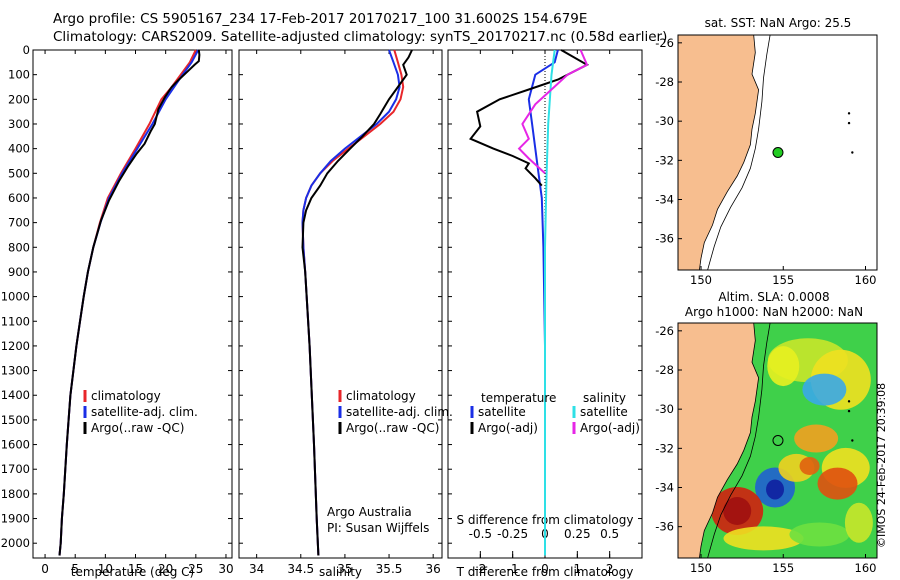  Describe the element at coordinates (881, 465) in the screenshot. I see `imos-credit: ©IMOS 24-Feb-2017 20:39:08` at that location.